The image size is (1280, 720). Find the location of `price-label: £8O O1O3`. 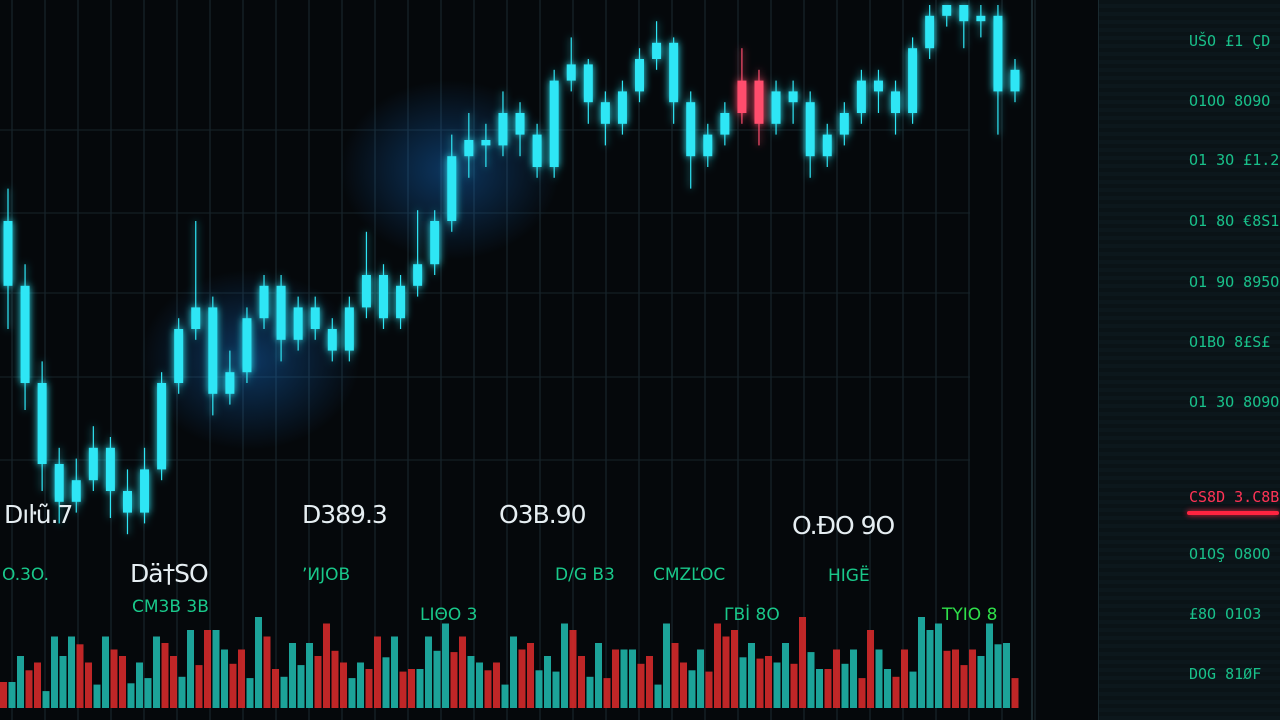

price-label: £8O O1O3 is located at coordinates (1225, 614).